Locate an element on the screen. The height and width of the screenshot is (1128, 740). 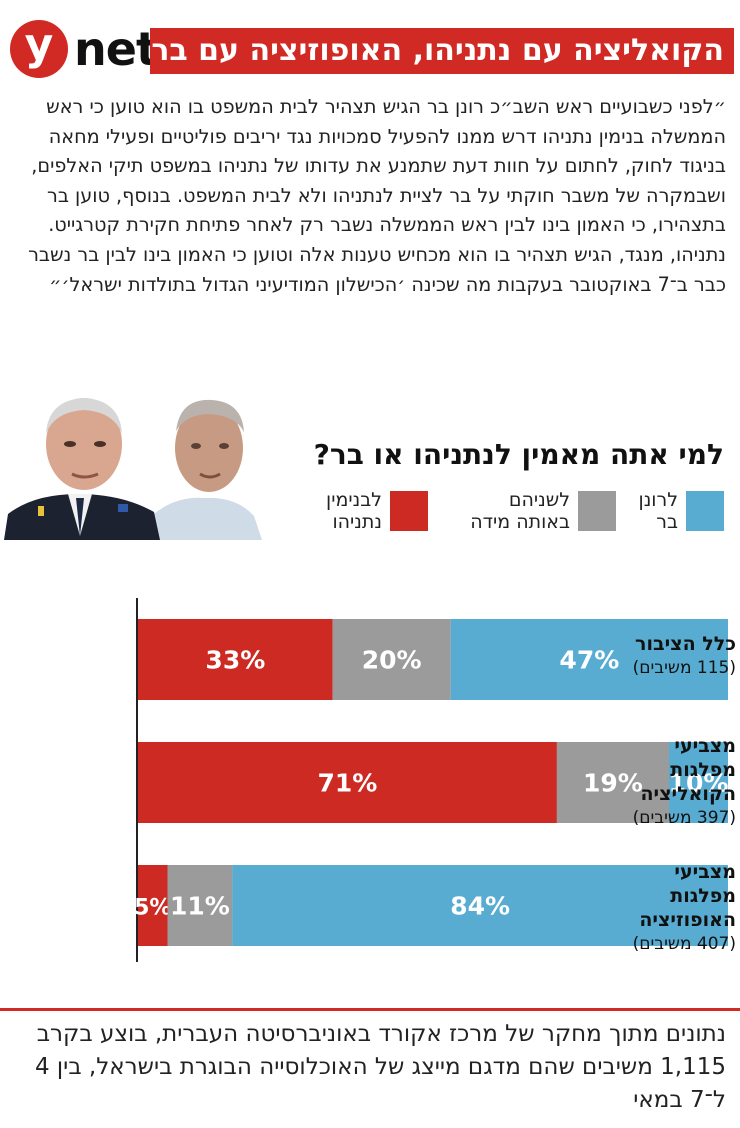
bar-value-label-0-1: 20% is located at coordinates (392, 660).